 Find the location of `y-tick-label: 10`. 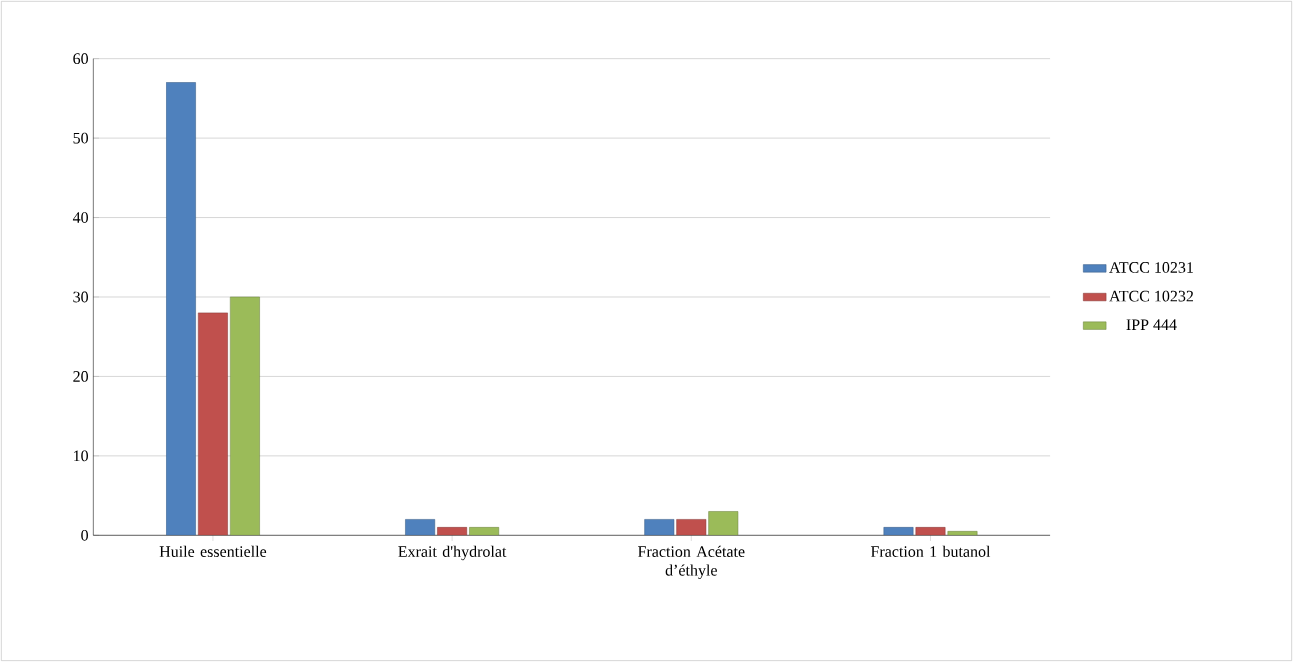

y-tick-label: 10 is located at coordinates (81, 456).